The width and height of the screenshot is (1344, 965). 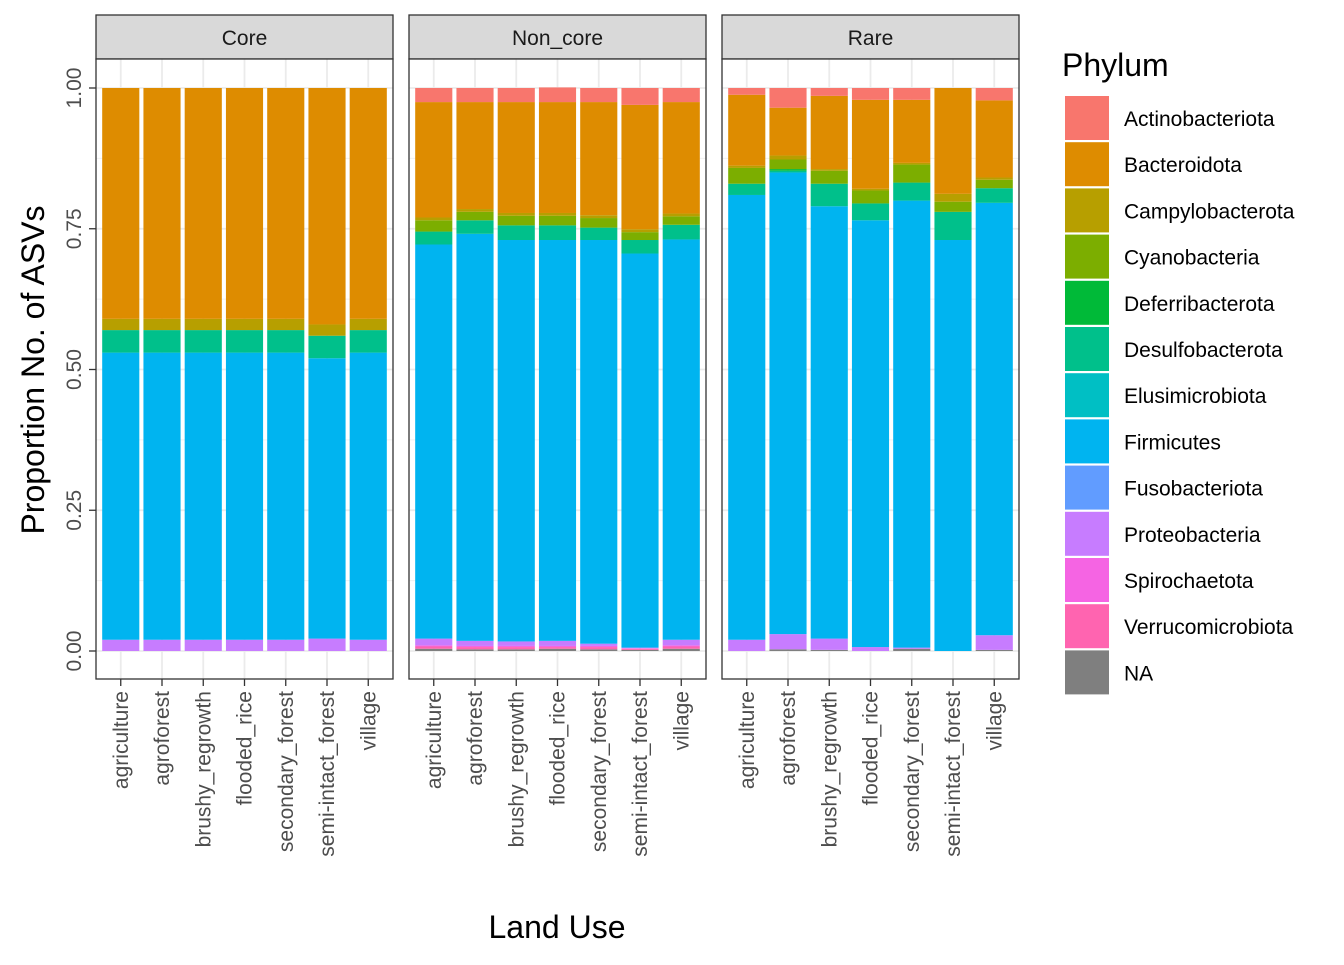 I want to click on legend-label: Firmicutes, so click(x=1172, y=442).